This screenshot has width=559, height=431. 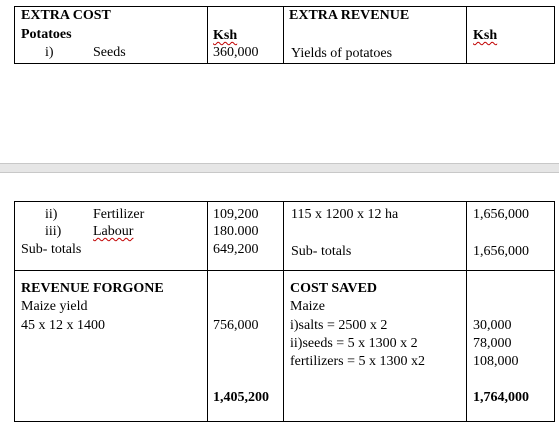 What do you see at coordinates (236, 249) in the screenshot?
I see `subtotal-left-value: 649,200` at bounding box center [236, 249].